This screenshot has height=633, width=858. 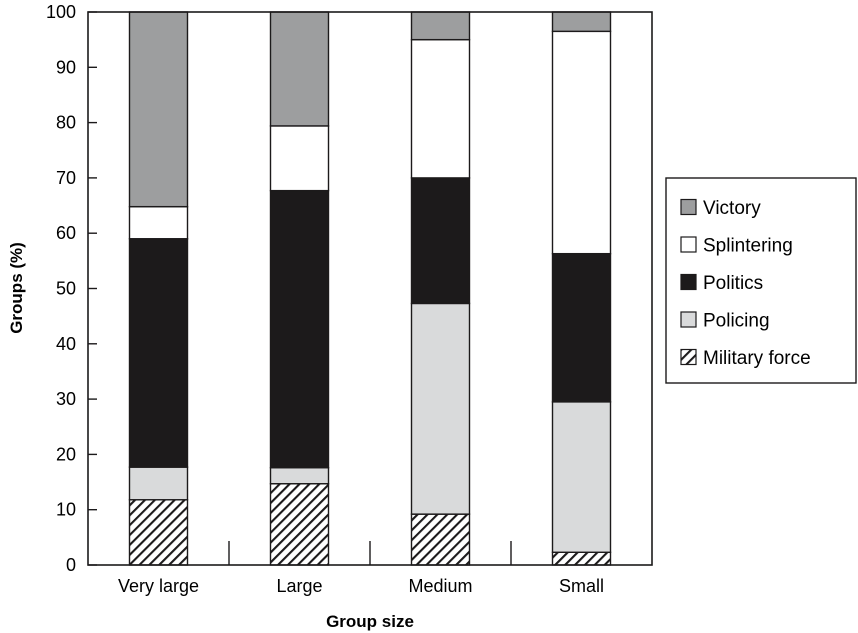 I want to click on bar-segment-large-splintering, so click(x=300, y=158).